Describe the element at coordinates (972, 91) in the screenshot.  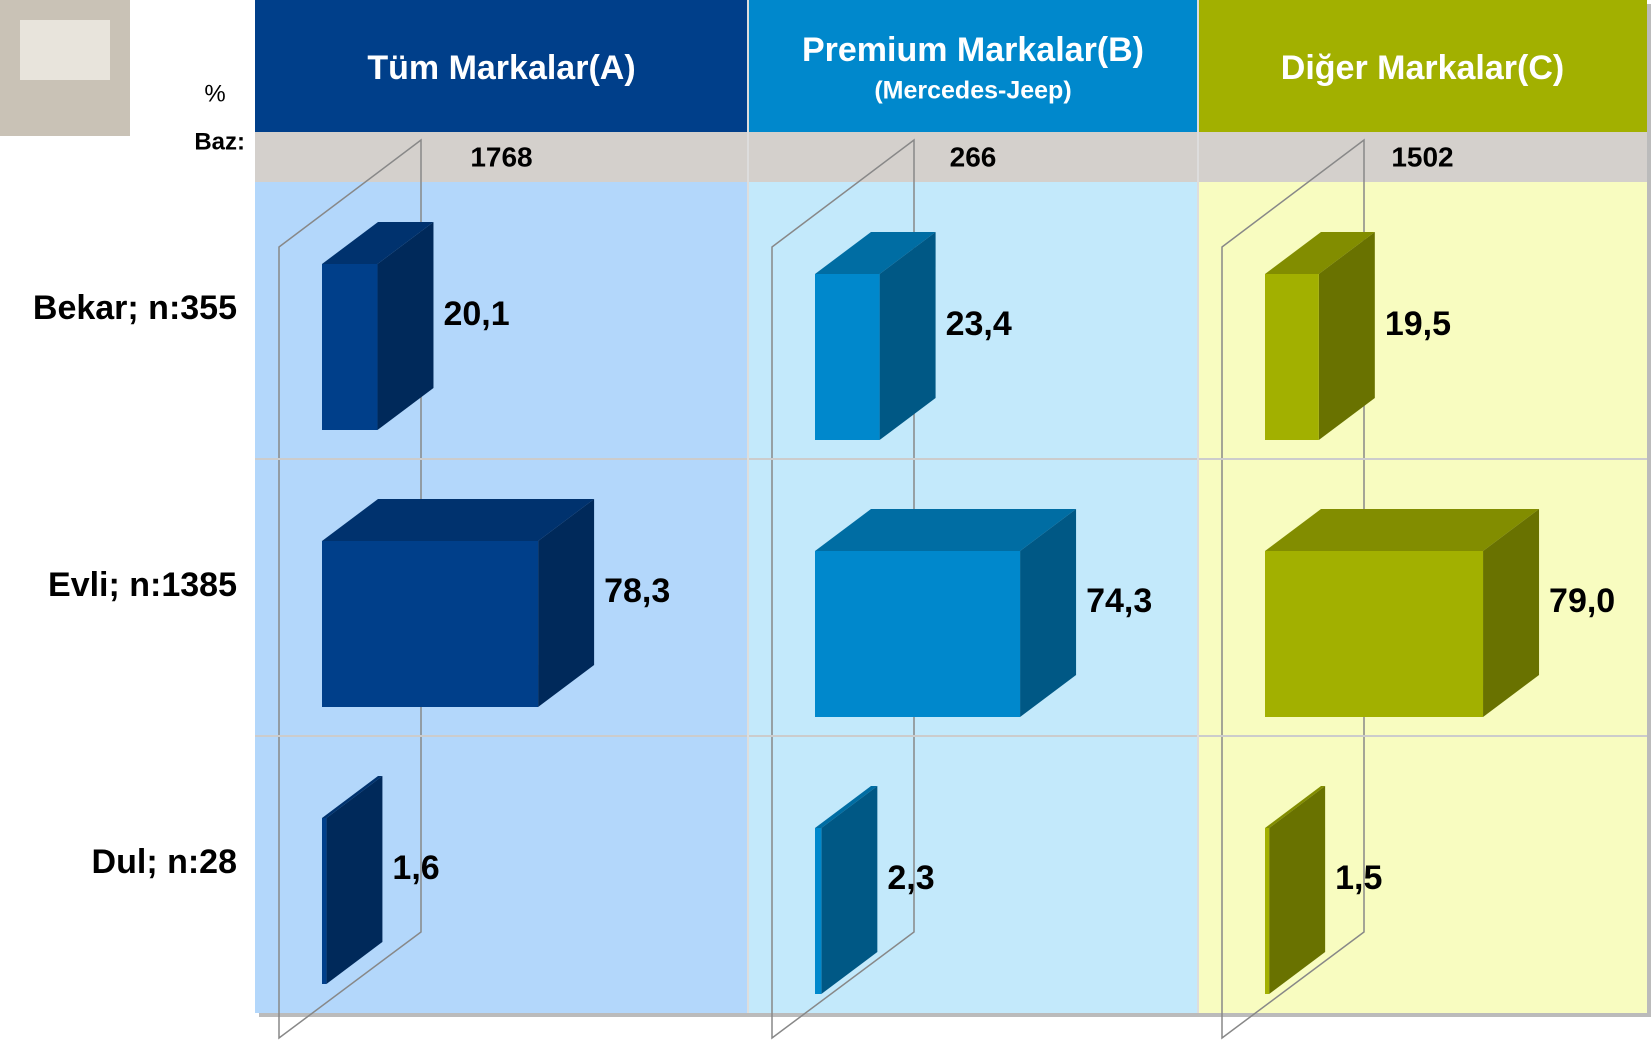
I see `header-subtitle: (Mercedes-Jeep)` at that location.